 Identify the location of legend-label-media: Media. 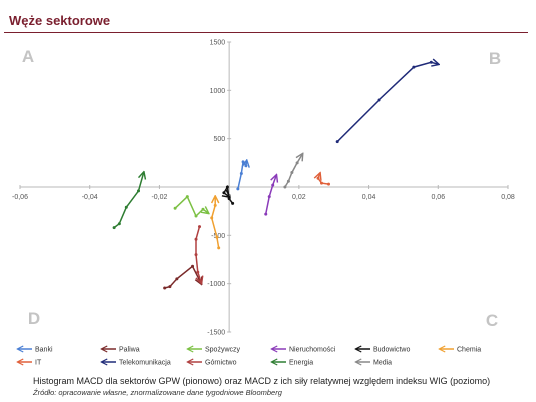
(382, 363).